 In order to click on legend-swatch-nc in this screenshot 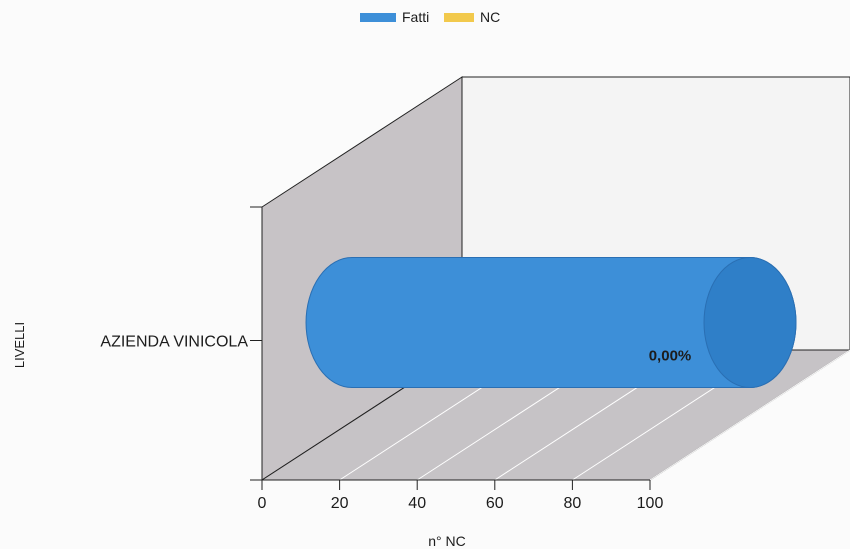, I will do `click(459, 17)`.